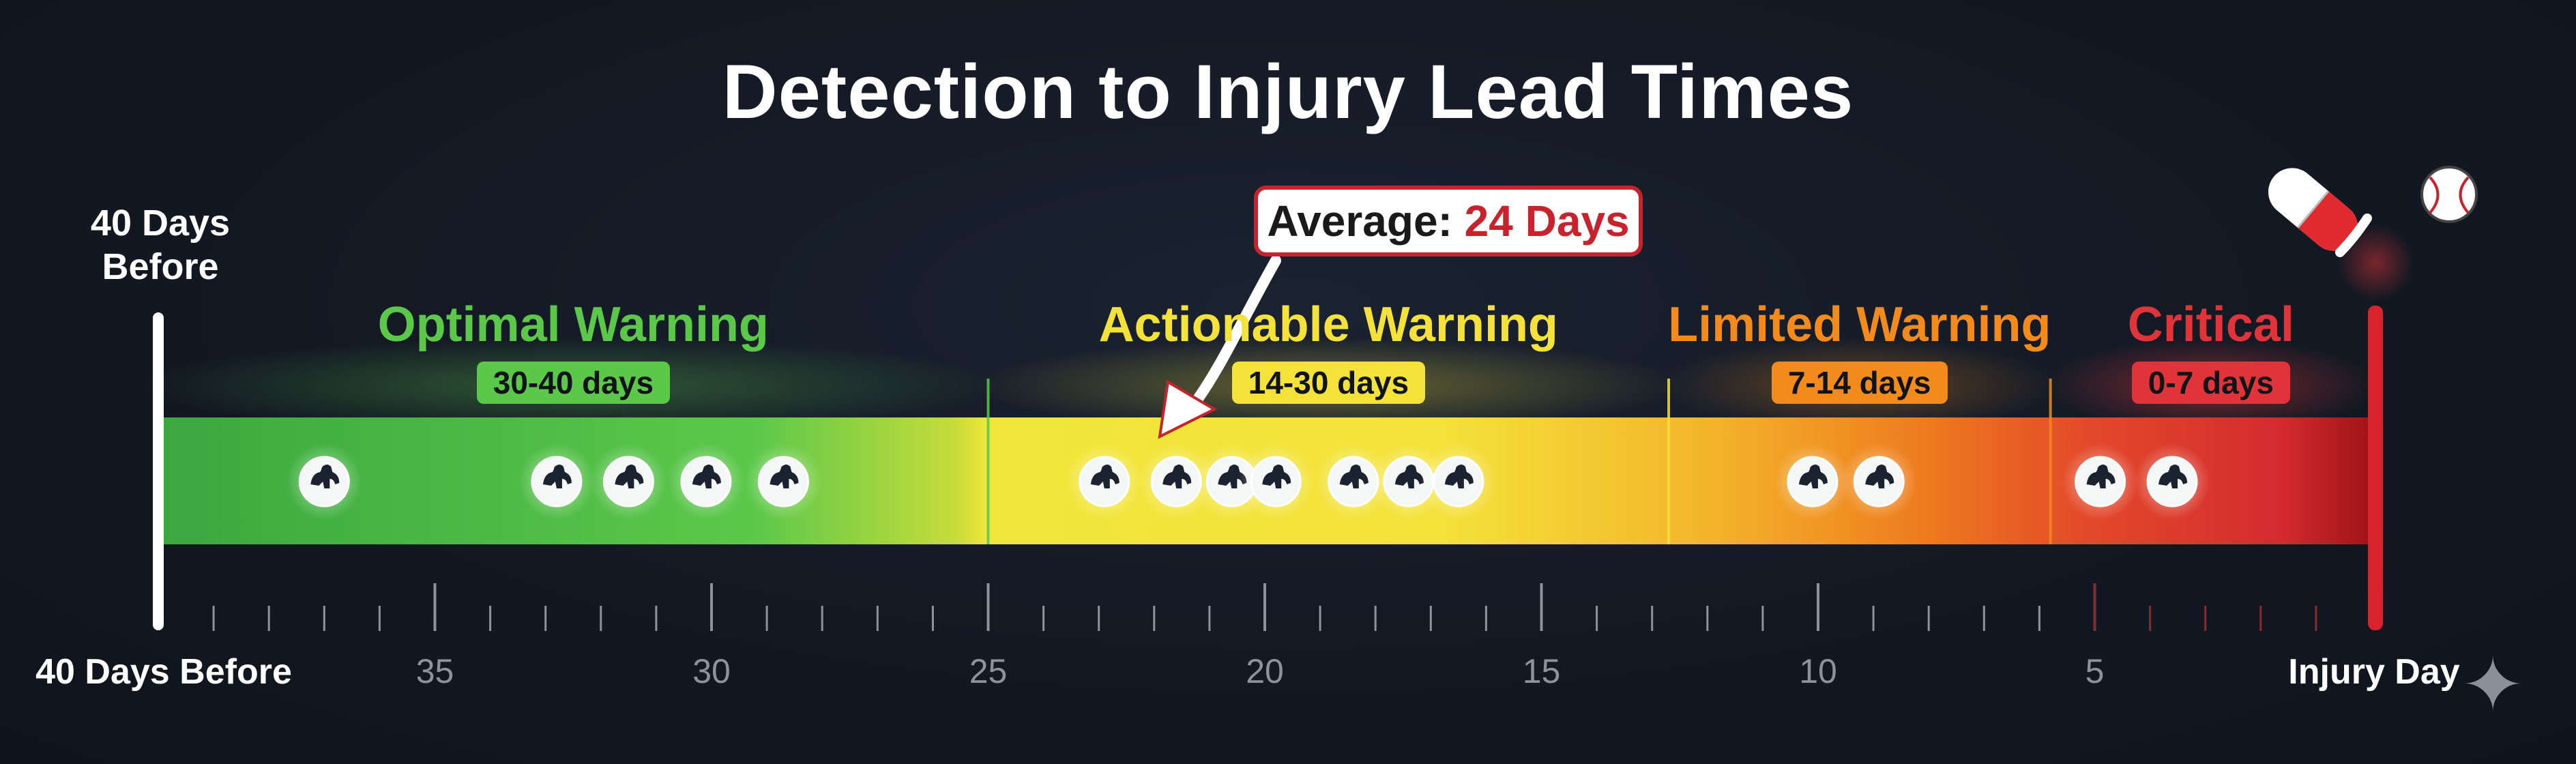 This screenshot has height=764, width=2576. I want to click on page-title: Detection to Injury Lead Times, so click(1288, 91).